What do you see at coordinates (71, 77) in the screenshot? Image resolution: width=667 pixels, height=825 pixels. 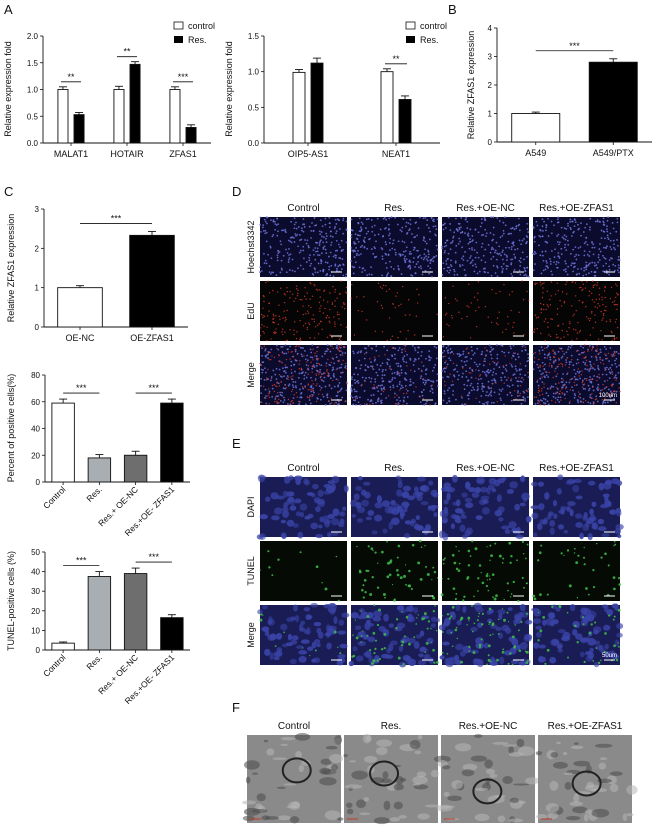 I see `significance-label: **` at bounding box center [71, 77].